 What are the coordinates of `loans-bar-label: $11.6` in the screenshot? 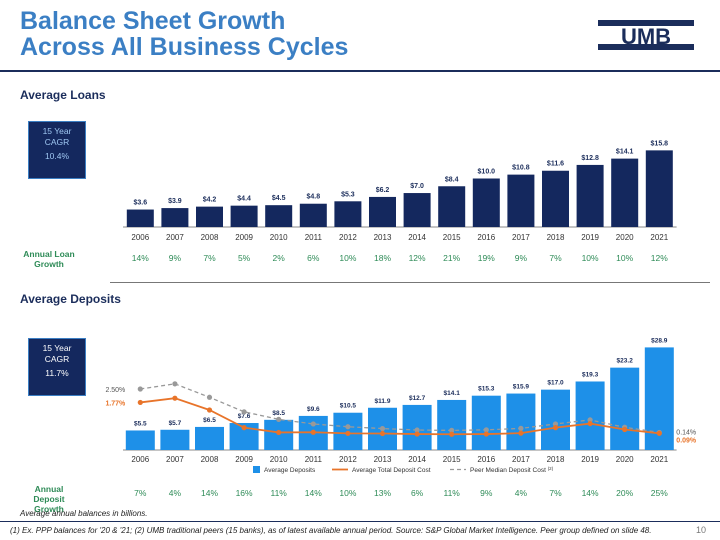 It's located at (555, 164).